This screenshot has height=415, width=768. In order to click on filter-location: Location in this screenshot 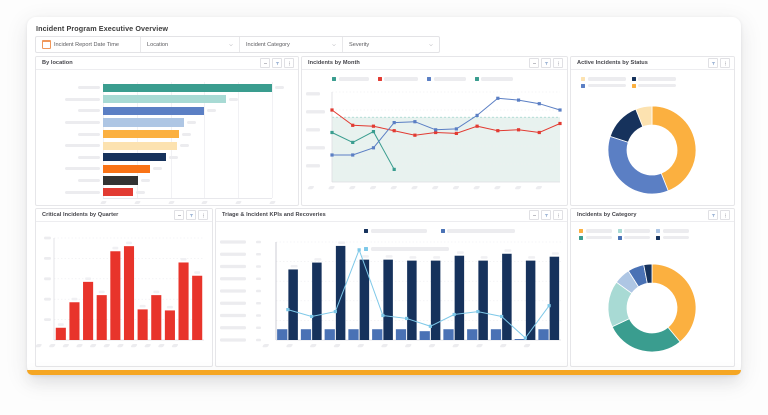, I will do `click(190, 44)`.